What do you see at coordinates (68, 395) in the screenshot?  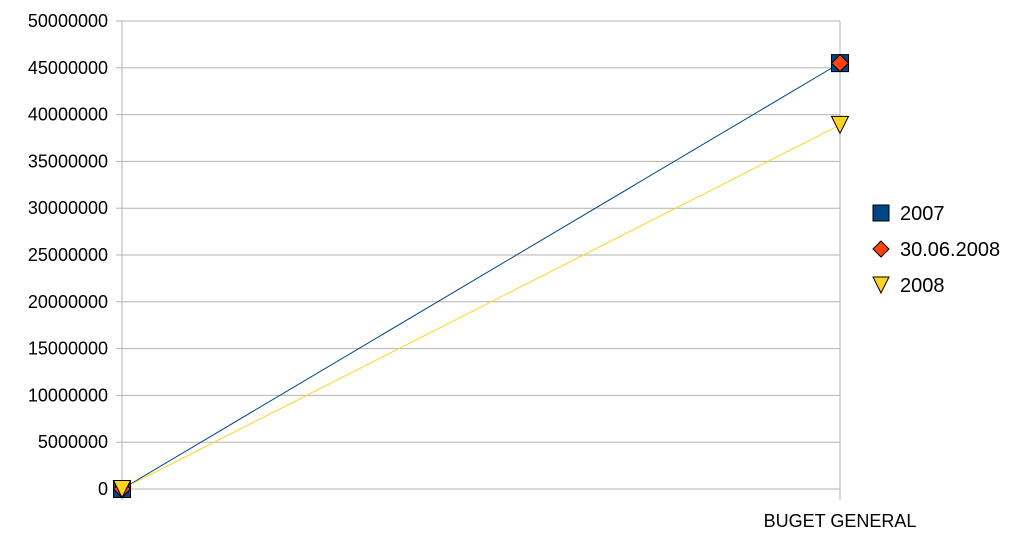 I see `y-tick-label: 10000000` at bounding box center [68, 395].